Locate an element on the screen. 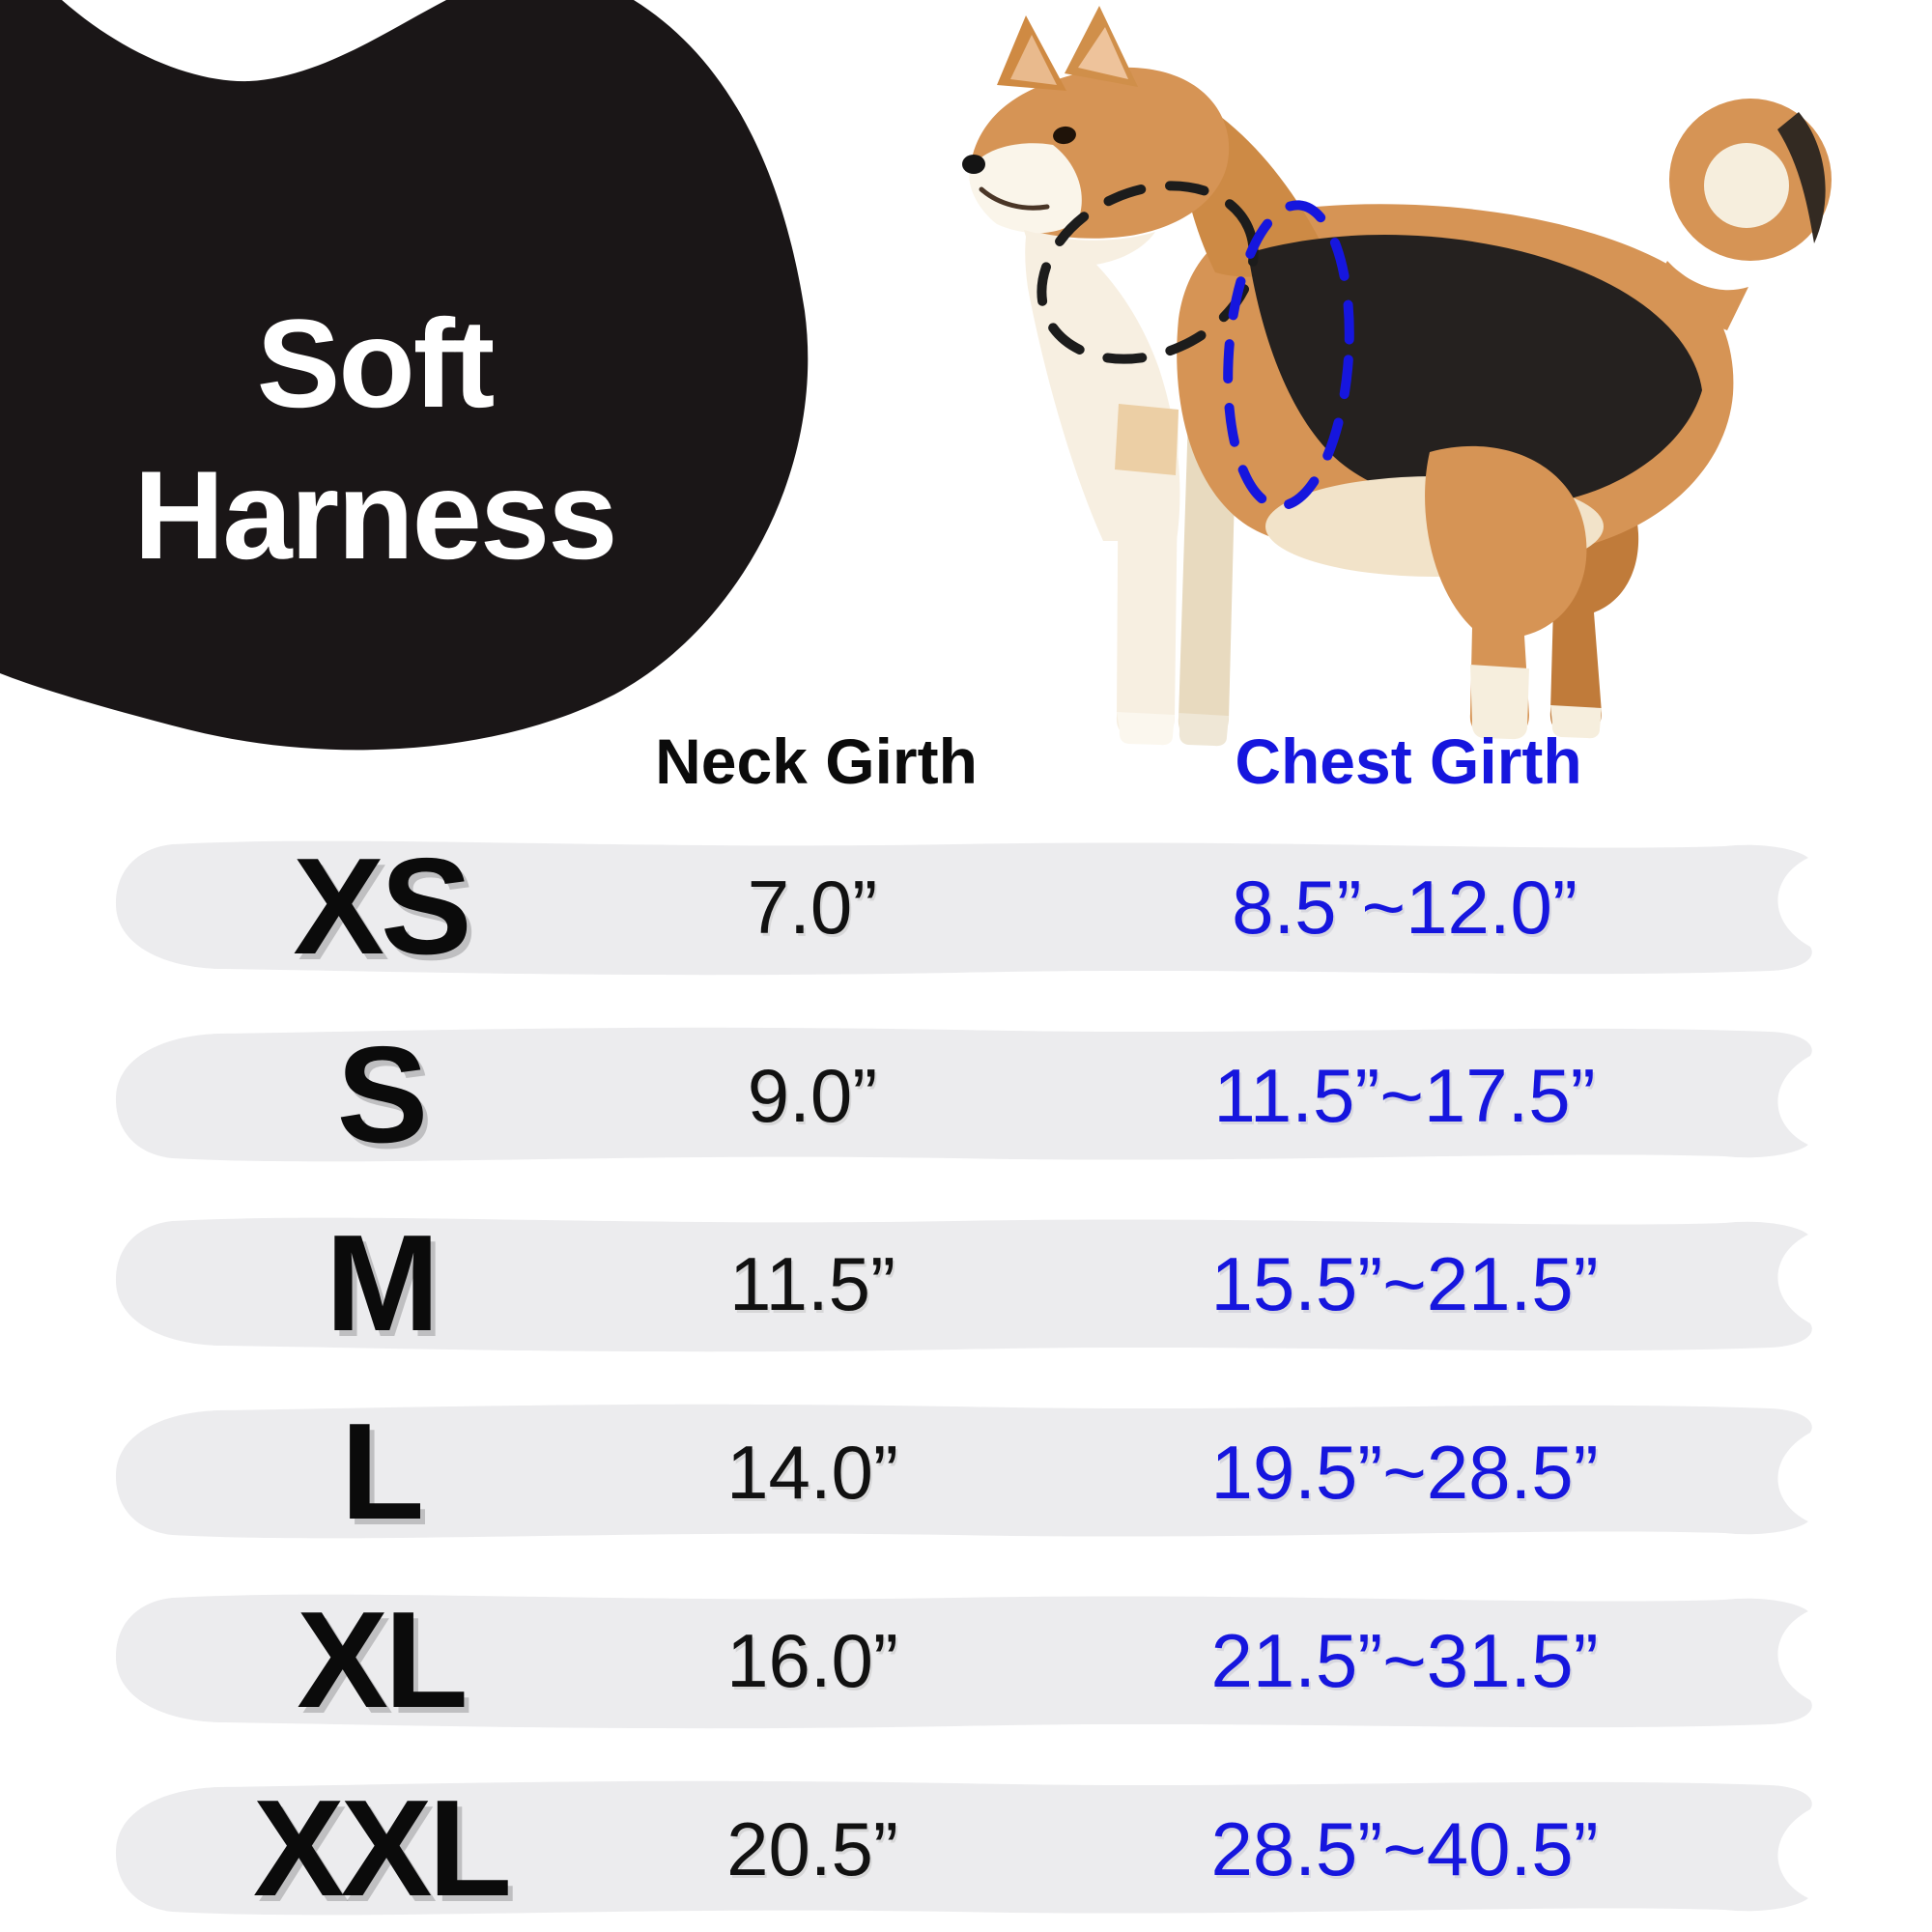 This screenshot has height=1932, width=1932. size-label: XXL is located at coordinates (382, 1848).